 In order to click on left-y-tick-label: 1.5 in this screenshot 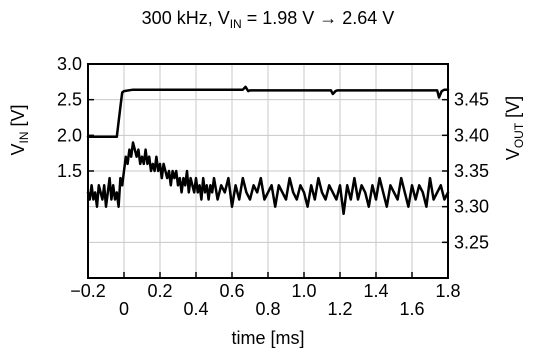, I will do `click(69, 171)`.